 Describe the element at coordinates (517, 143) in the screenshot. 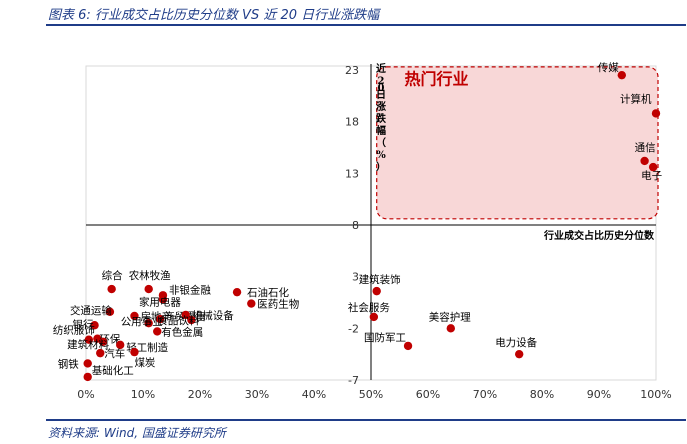

I see `hot-zone` at that location.